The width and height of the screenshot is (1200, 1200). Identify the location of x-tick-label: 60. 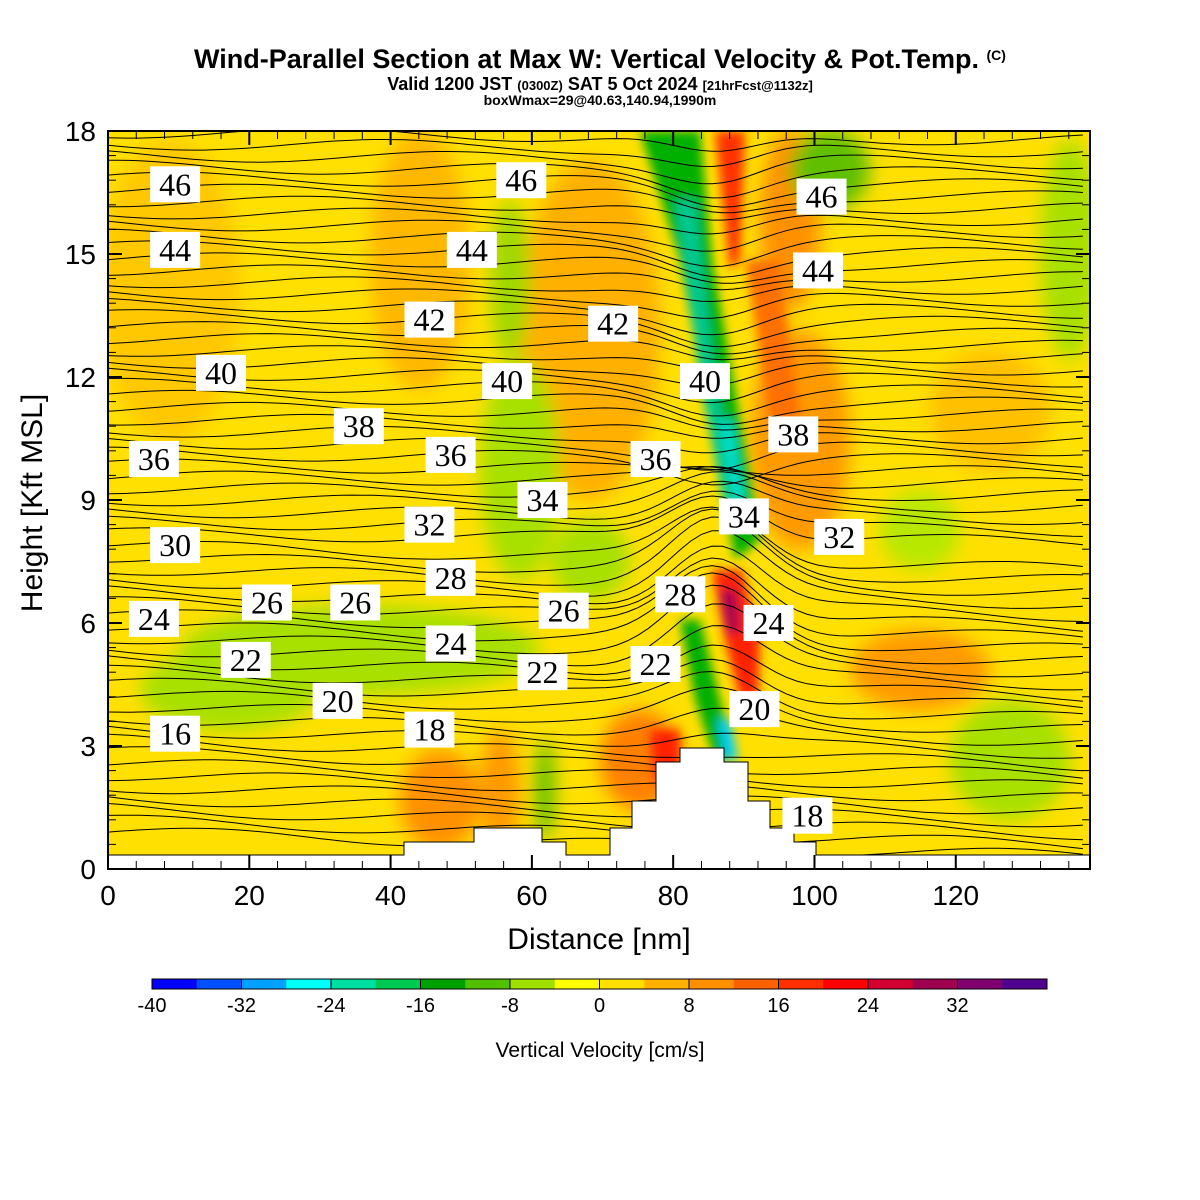
(531, 895).